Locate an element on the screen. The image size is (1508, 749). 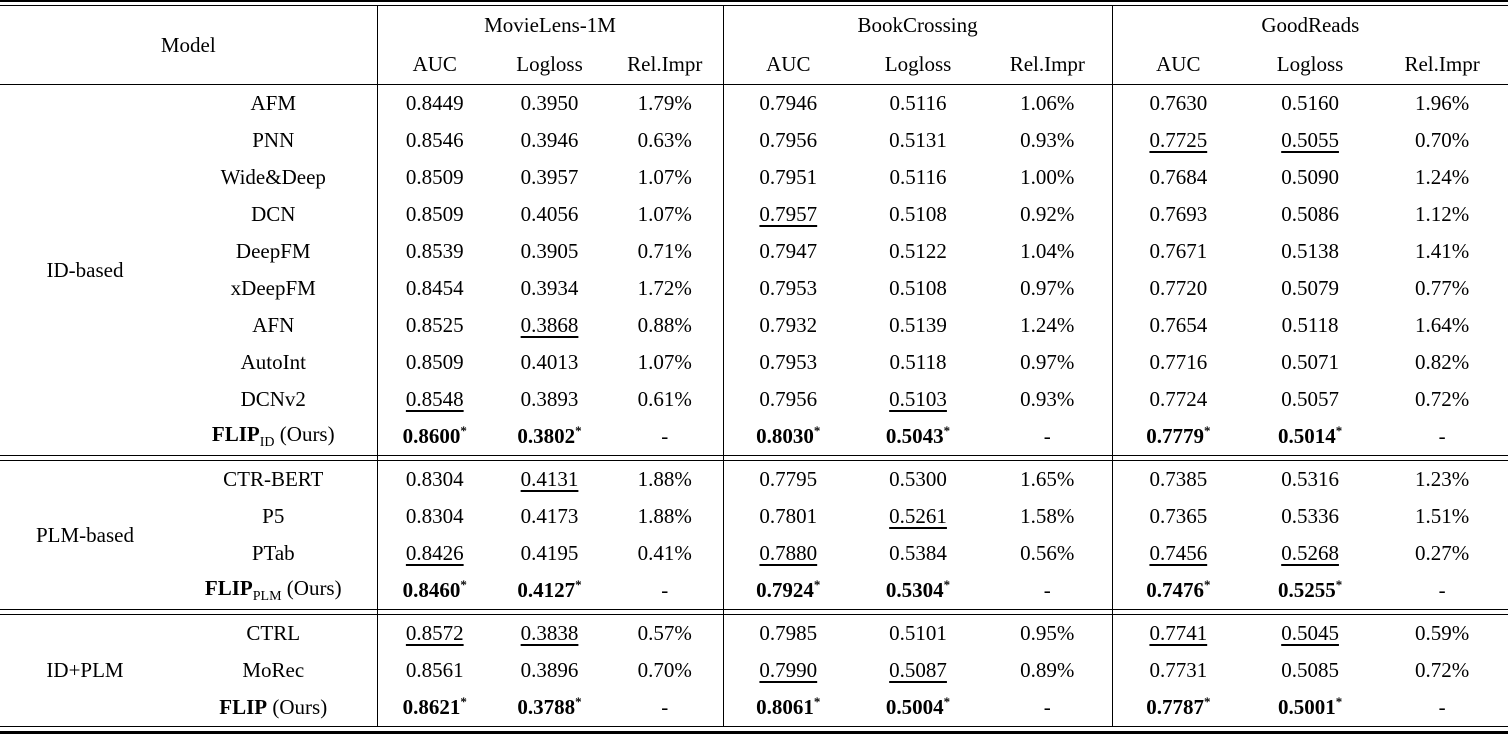
metric-value: 0.5116 is located at coordinates (918, 103).